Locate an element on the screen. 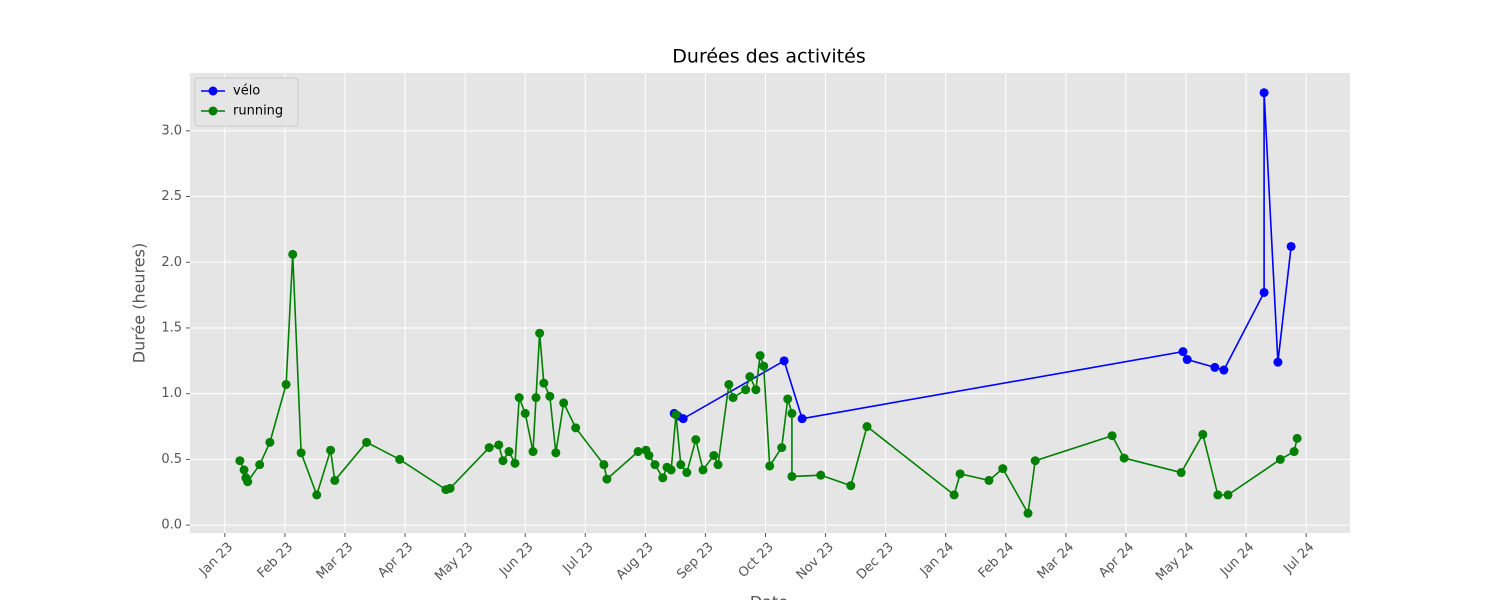 Image resolution: width=1500 pixels, height=600 pixels. legend-box is located at coordinates (246, 102).